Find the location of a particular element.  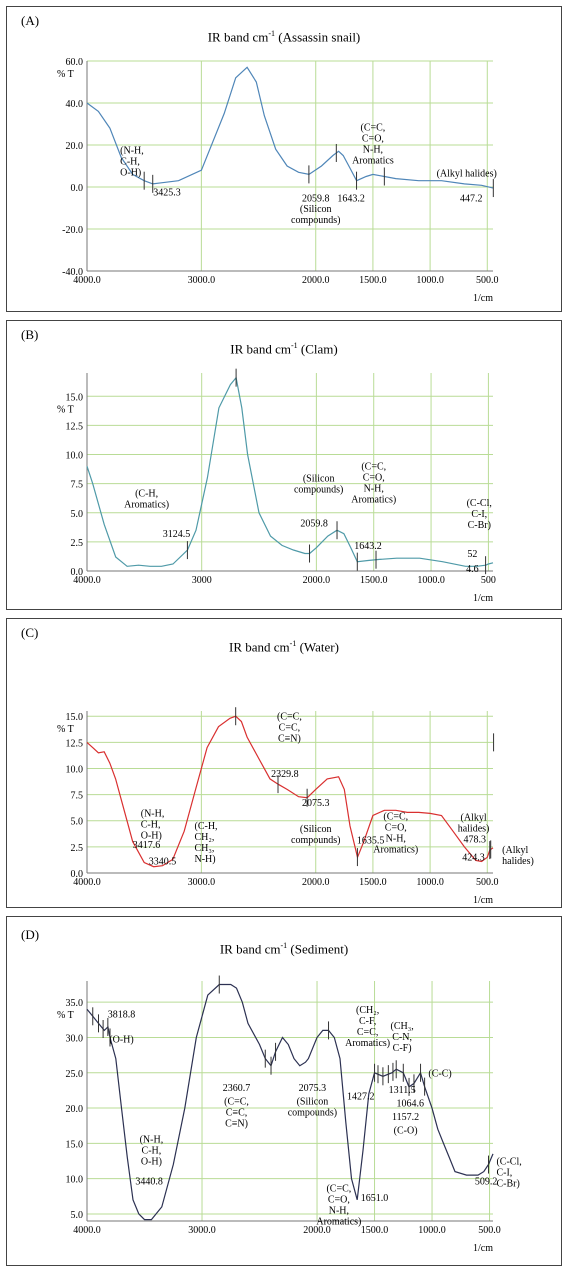

chart-title: IR band cm-1 (Clam) is located at coordinates (284, 349).